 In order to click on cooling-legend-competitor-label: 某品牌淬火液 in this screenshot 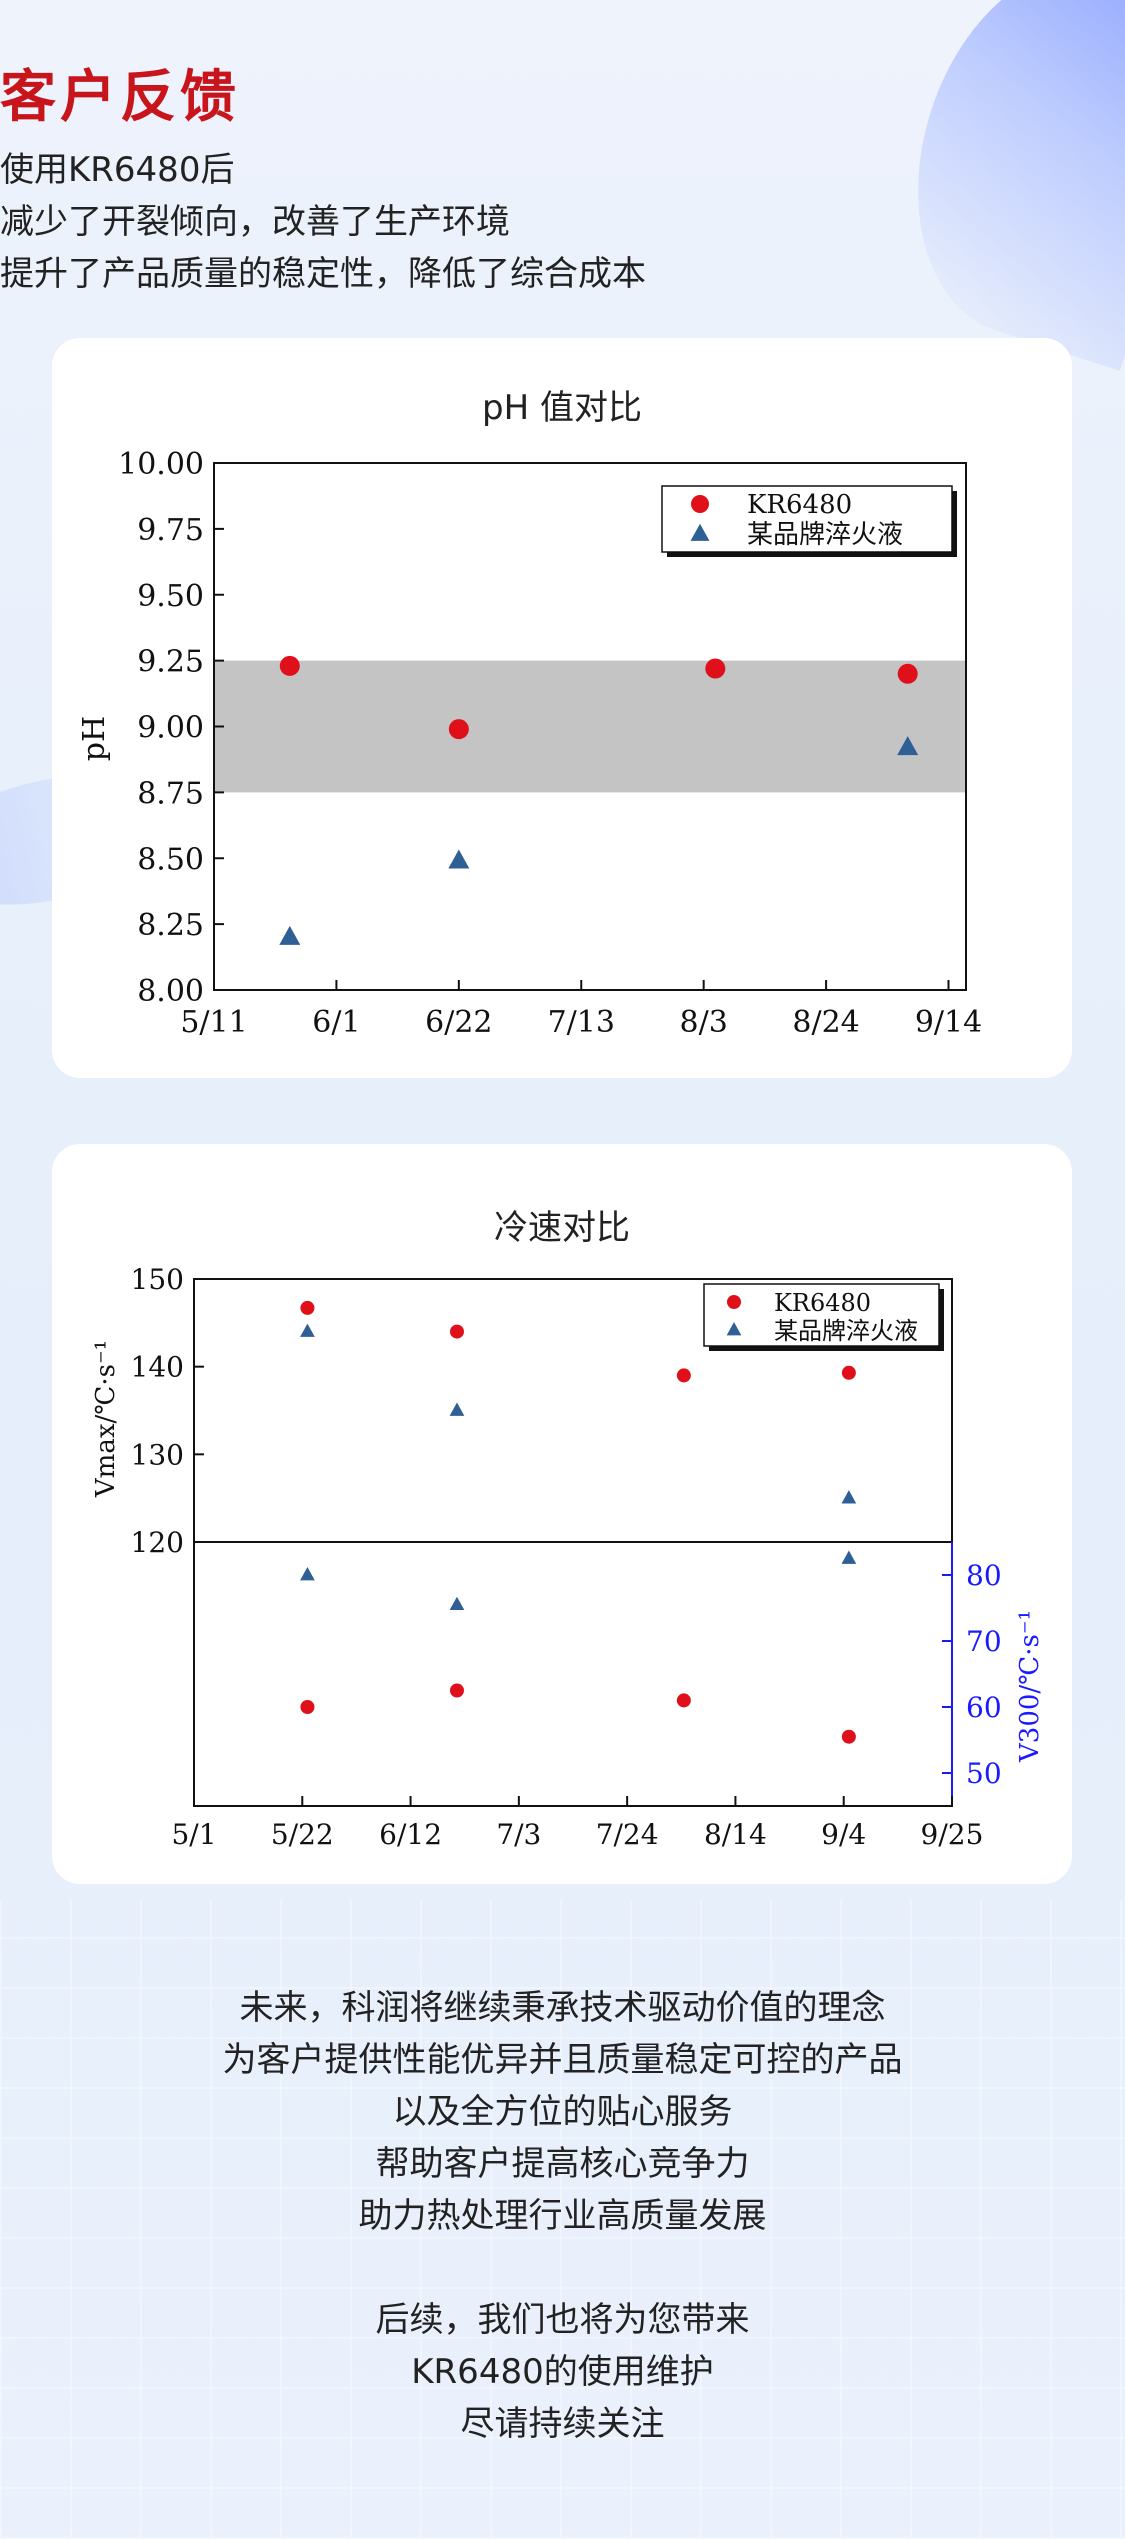, I will do `click(846, 1331)`.